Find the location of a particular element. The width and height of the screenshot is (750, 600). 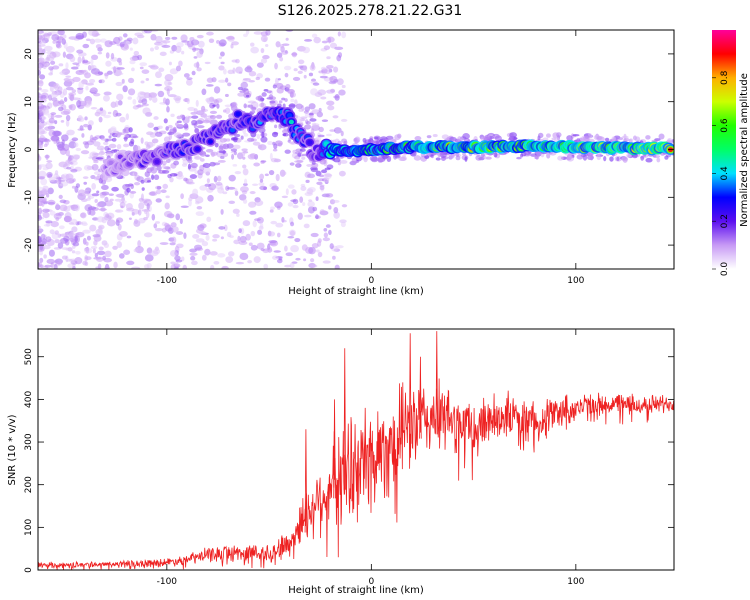

x-tick-label: -100 is located at coordinates (167, 281).